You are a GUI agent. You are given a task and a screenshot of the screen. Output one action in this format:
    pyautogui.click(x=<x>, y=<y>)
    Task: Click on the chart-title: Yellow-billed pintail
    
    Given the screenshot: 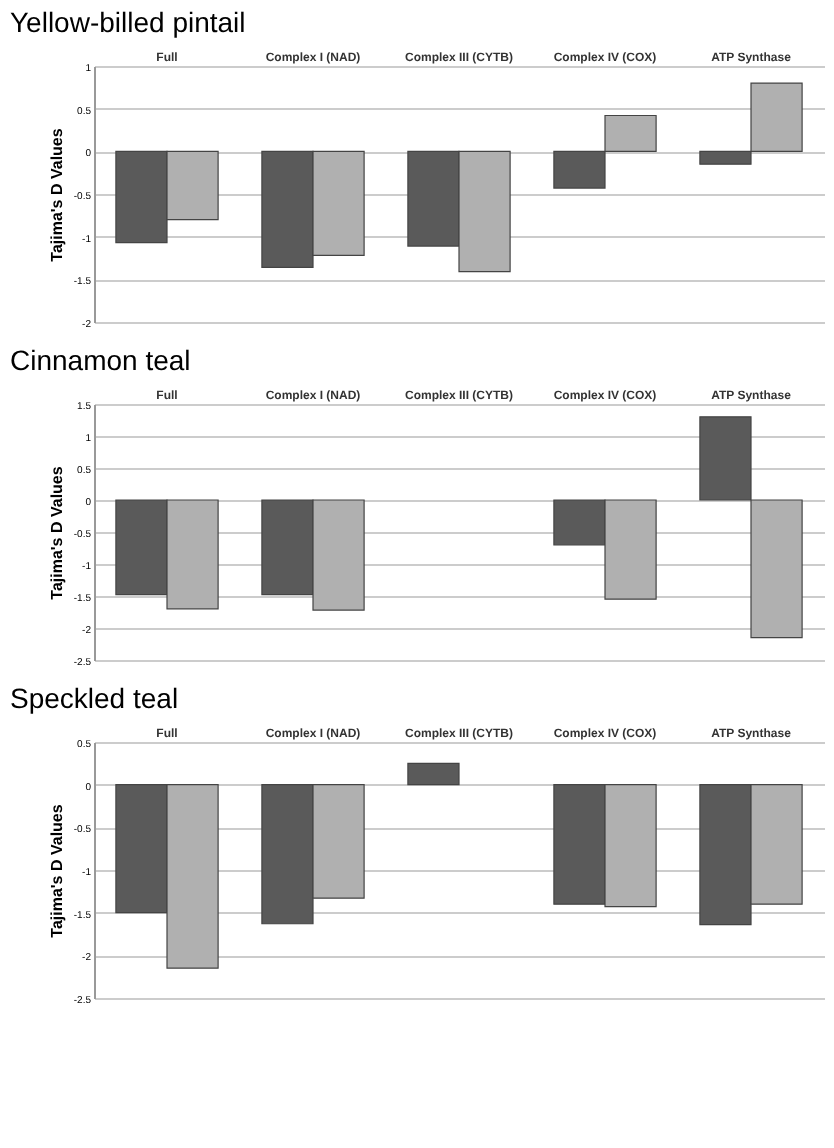 What is the action you would take?
    pyautogui.click(x=128, y=22)
    